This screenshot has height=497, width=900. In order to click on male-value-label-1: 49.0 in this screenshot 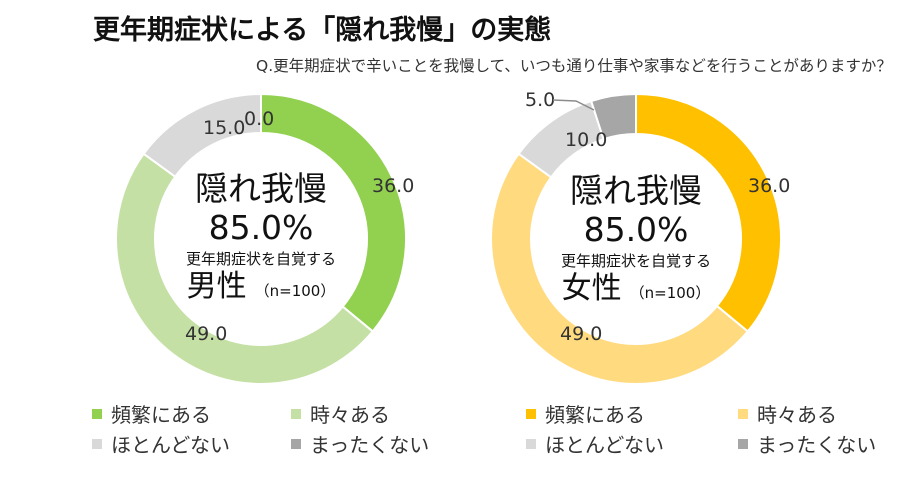, I will do `click(206, 334)`.